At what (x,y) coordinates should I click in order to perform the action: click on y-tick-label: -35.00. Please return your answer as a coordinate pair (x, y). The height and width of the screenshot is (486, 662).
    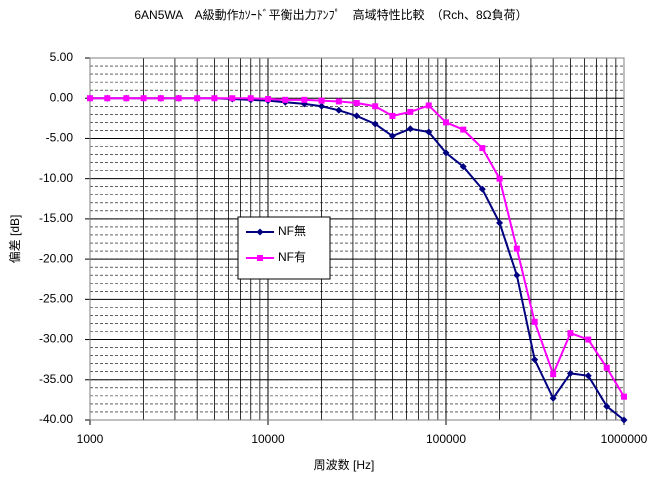
    Looking at the image, I should click on (56, 379).